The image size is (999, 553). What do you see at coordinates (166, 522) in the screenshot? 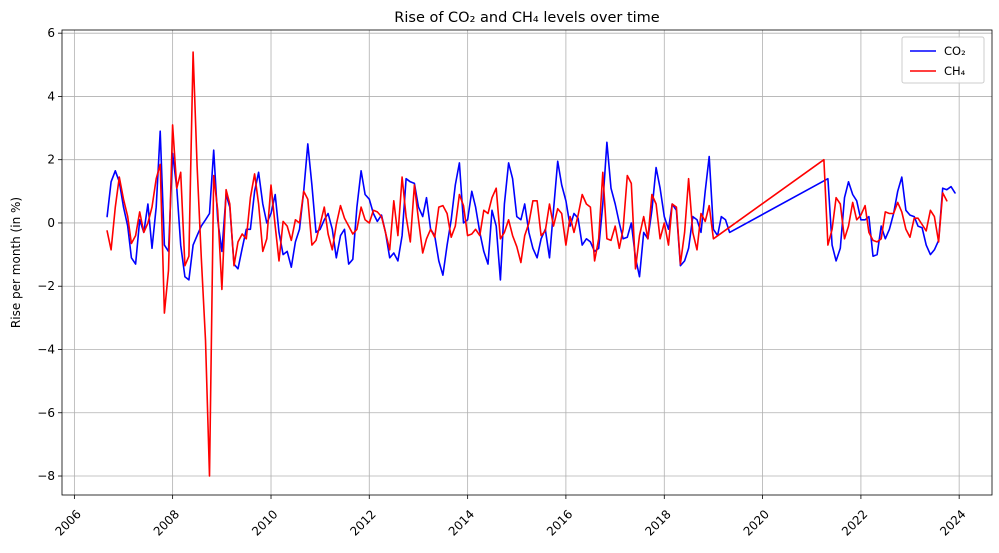
I see `x-tick-label: 2008` at bounding box center [166, 522].